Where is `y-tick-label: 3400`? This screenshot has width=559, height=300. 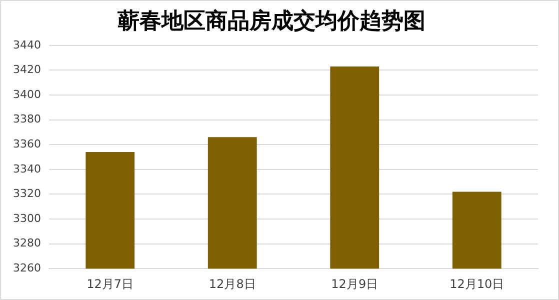
y-tick-label: 3400 is located at coordinates (26, 94).